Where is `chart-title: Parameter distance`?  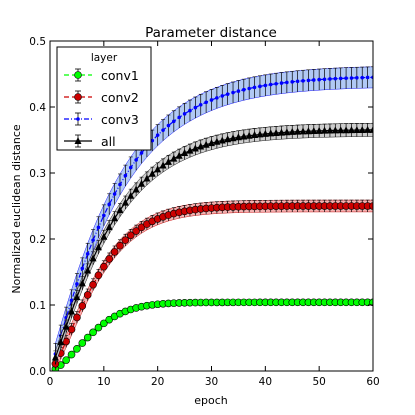
chart-title: Parameter distance is located at coordinates (211, 33).